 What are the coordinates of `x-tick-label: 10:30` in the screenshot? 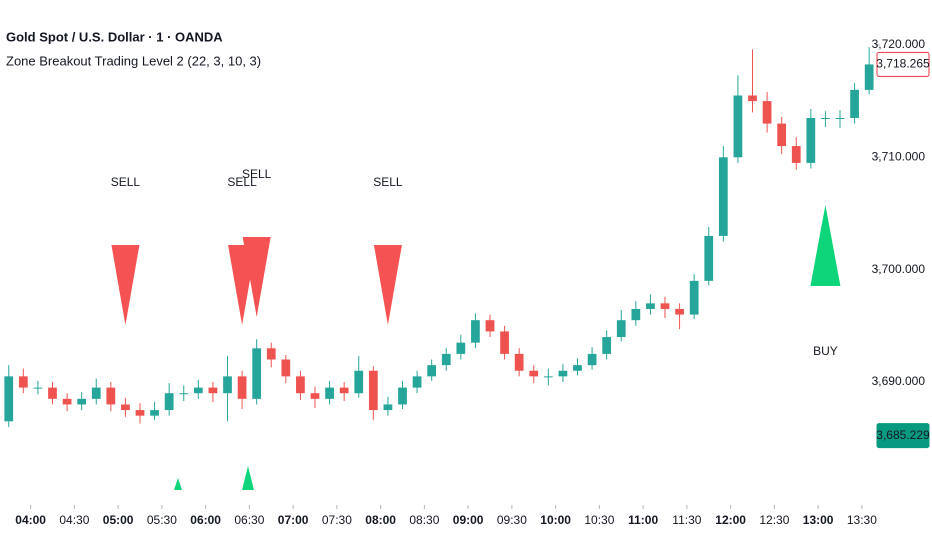 It's located at (599, 520).